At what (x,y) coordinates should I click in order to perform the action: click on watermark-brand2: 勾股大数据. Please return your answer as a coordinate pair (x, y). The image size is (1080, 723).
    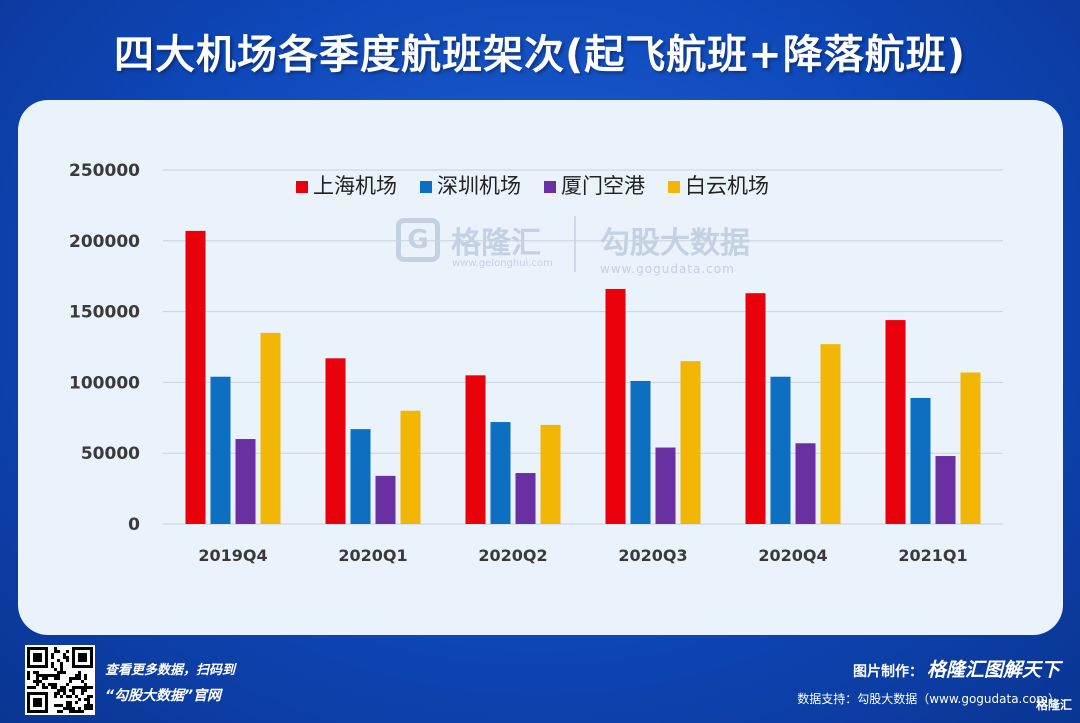
    Looking at the image, I should click on (675, 243).